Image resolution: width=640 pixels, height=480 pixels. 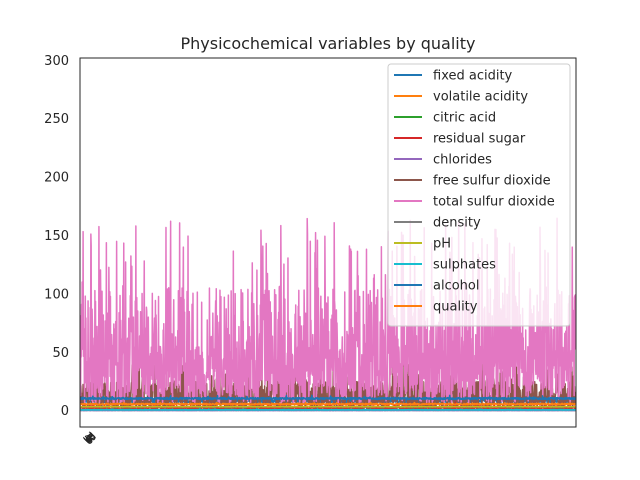 What do you see at coordinates (464, 265) in the screenshot?
I see `legend-label: sulphates` at bounding box center [464, 265].